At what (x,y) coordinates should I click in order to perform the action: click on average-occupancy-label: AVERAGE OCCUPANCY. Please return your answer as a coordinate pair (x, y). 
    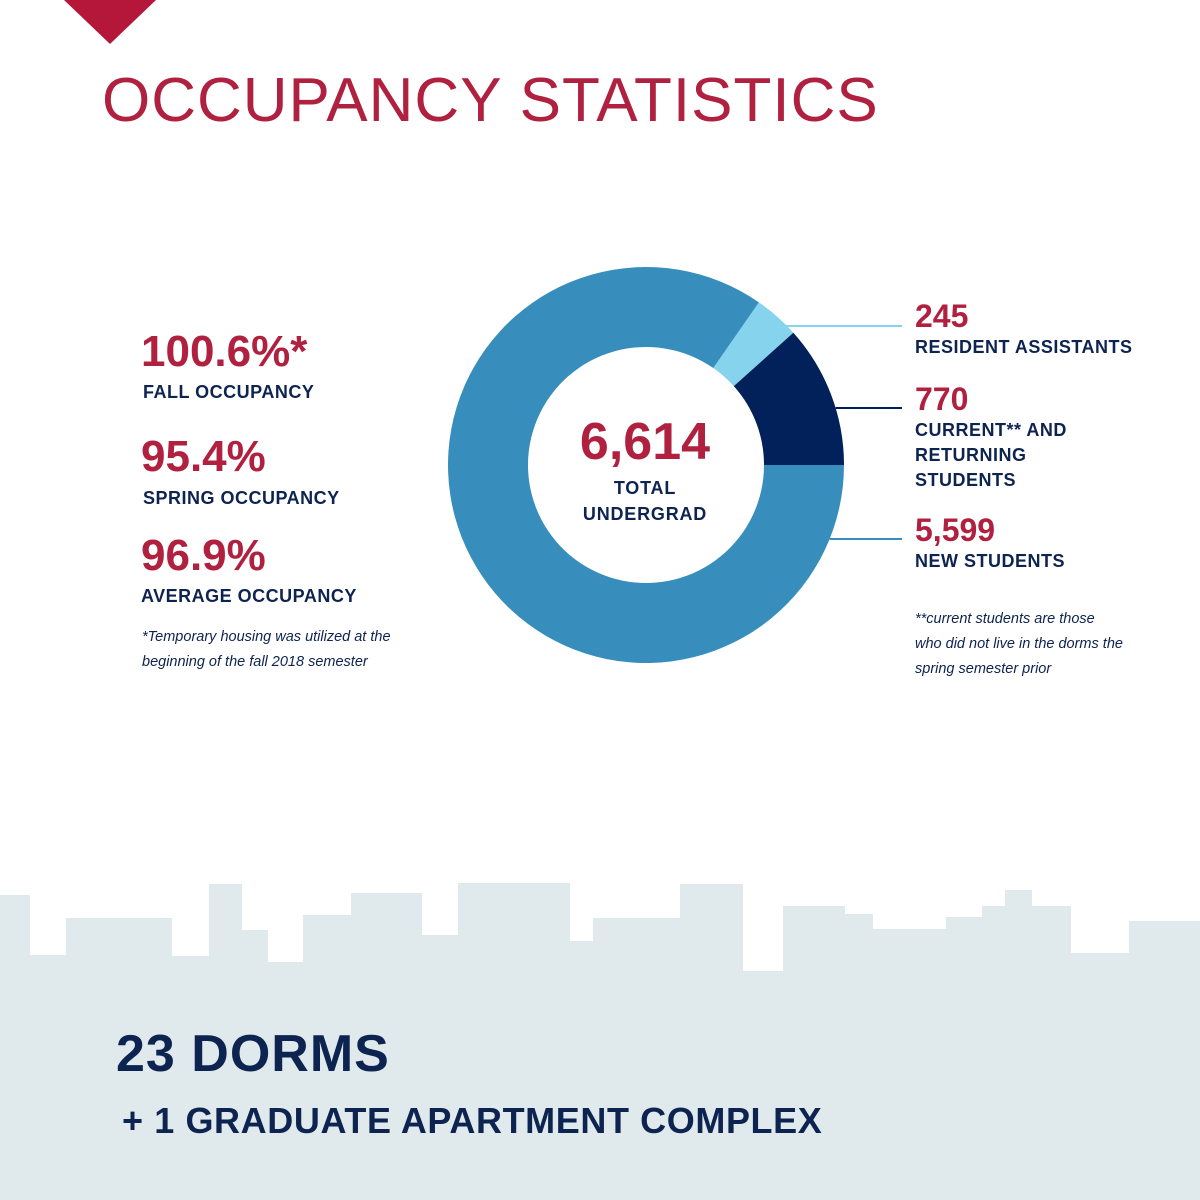
    Looking at the image, I should click on (249, 596).